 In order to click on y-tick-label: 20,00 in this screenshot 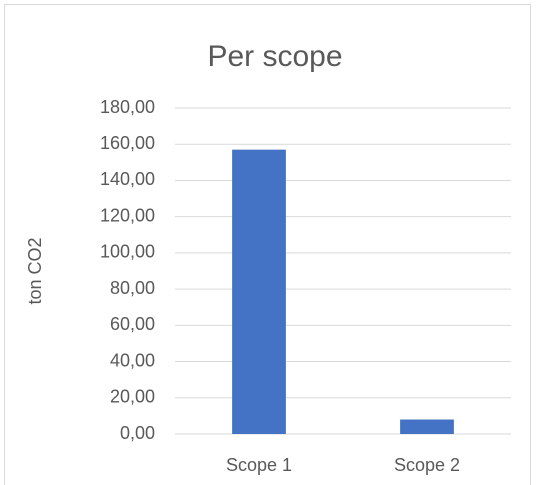, I will do `click(132, 397)`.